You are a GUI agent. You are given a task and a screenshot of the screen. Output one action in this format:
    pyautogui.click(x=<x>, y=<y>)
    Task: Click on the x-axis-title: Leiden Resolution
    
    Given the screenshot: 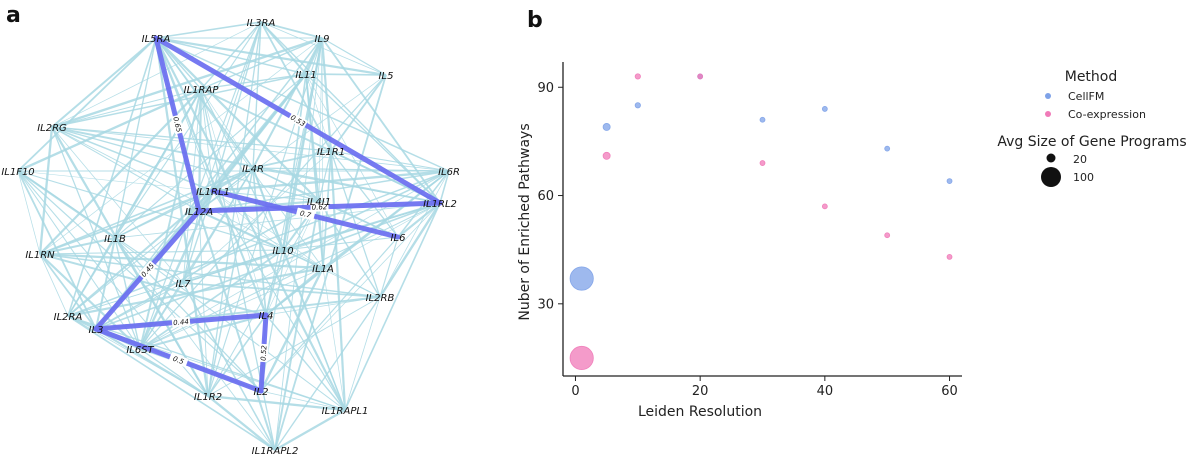 What is the action you would take?
    pyautogui.click(x=700, y=412)
    